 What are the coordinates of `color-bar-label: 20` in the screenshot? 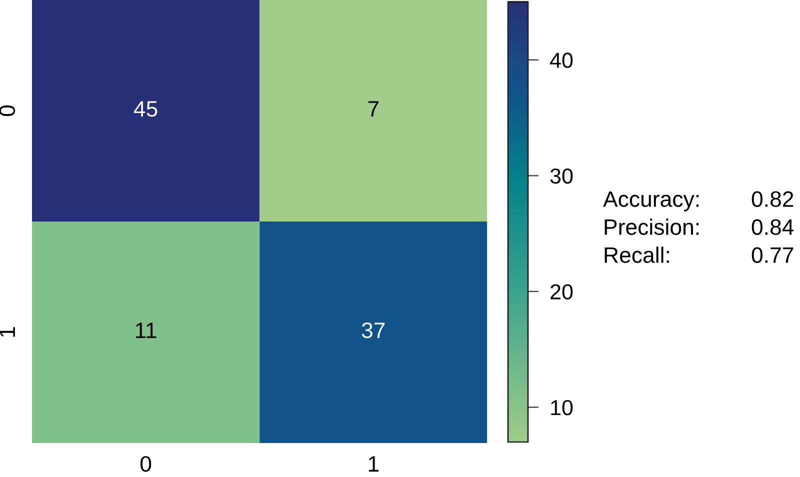 It's located at (561, 292).